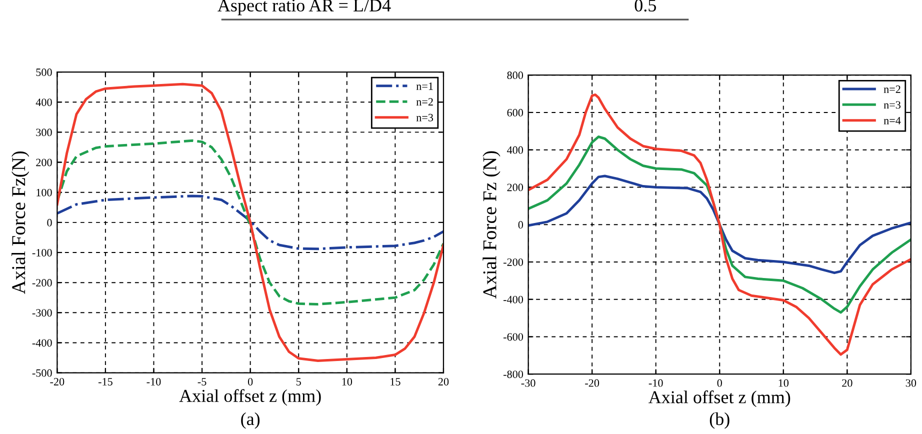 This screenshot has width=922, height=434. Describe the element at coordinates (911, 383) in the screenshot. I see `x-tick-label: 30` at that location.